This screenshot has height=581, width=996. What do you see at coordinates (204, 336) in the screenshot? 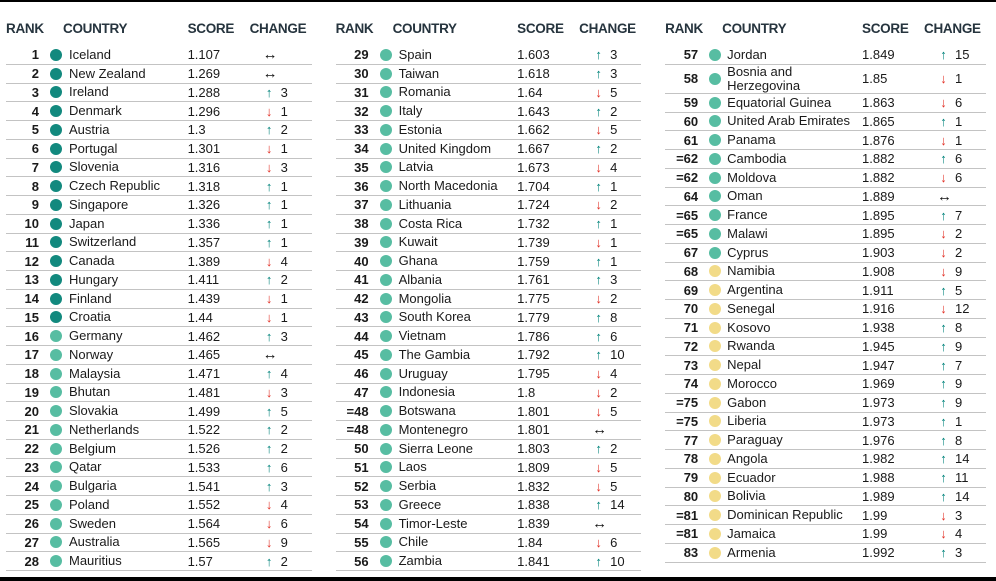
I see `score-value: 1.462` at bounding box center [204, 336].